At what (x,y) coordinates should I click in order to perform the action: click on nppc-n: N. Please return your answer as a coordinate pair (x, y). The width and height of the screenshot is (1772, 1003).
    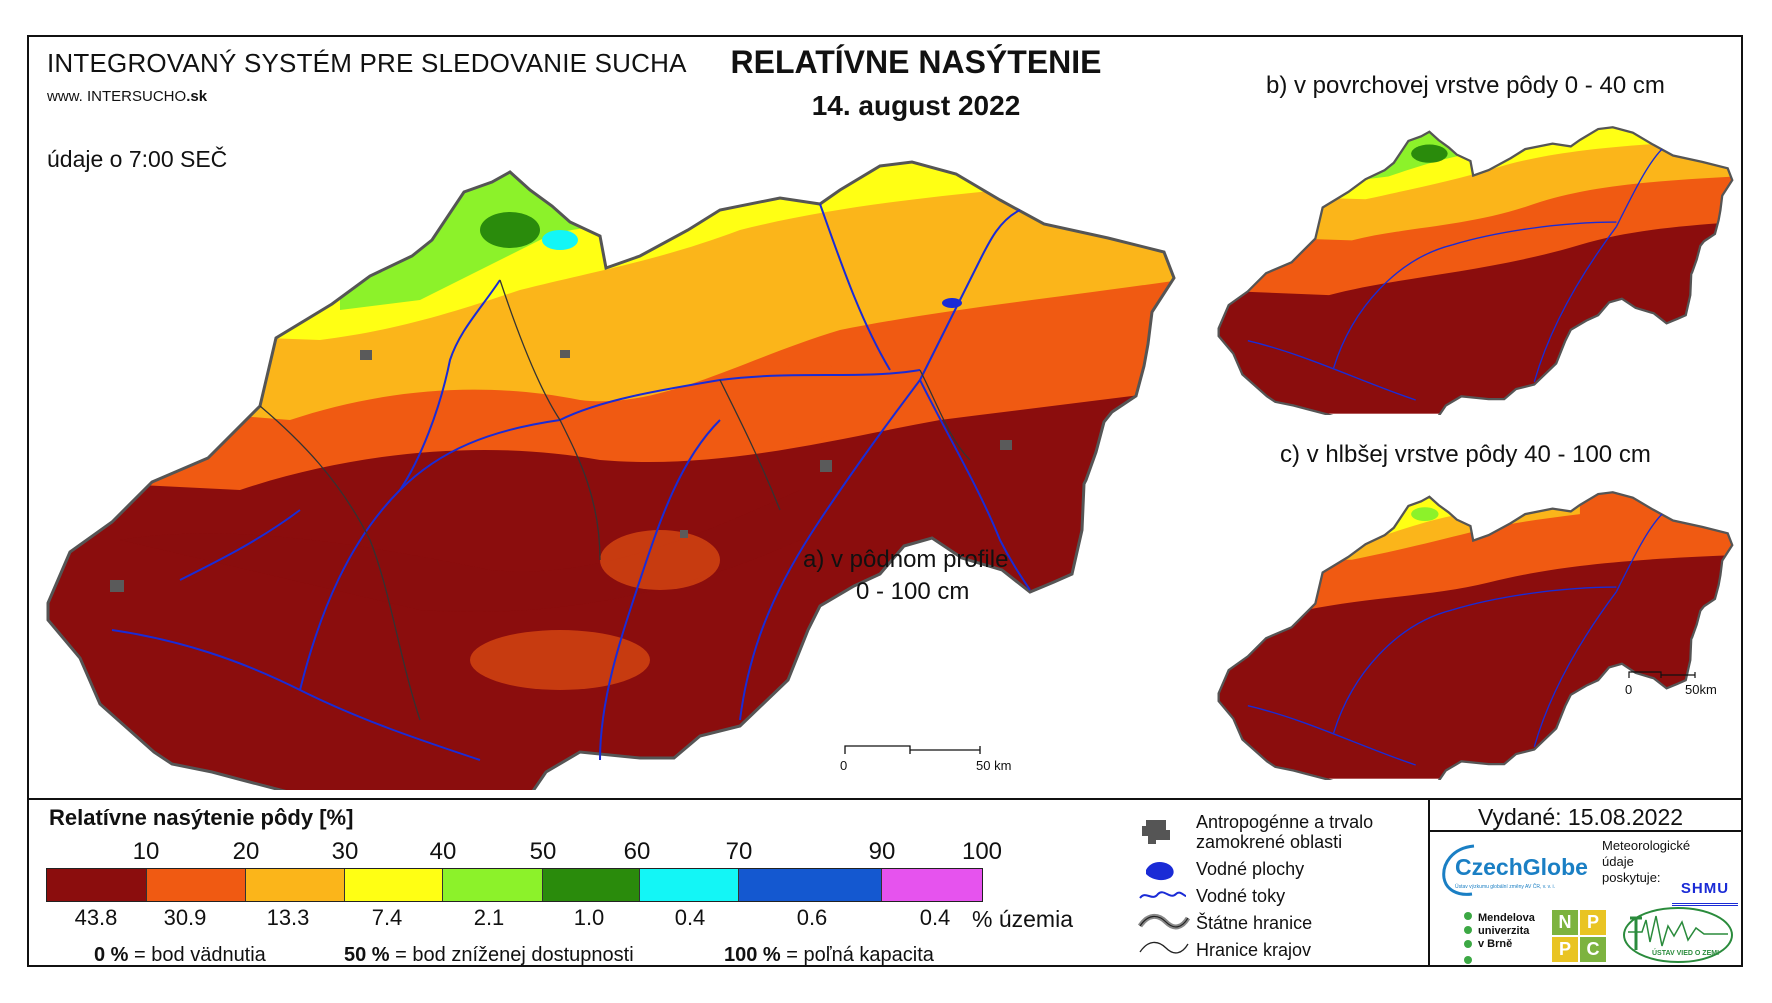
    Looking at the image, I should click on (1565, 922).